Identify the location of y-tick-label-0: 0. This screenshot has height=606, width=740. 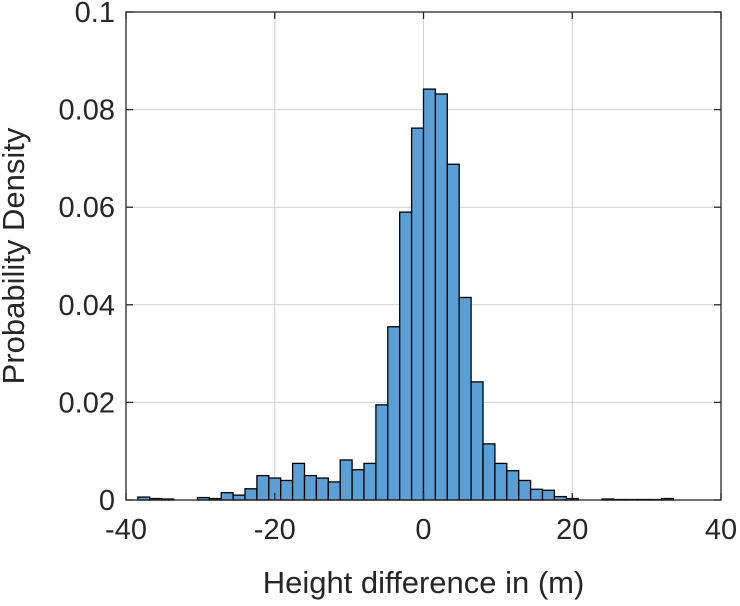
(107, 501).